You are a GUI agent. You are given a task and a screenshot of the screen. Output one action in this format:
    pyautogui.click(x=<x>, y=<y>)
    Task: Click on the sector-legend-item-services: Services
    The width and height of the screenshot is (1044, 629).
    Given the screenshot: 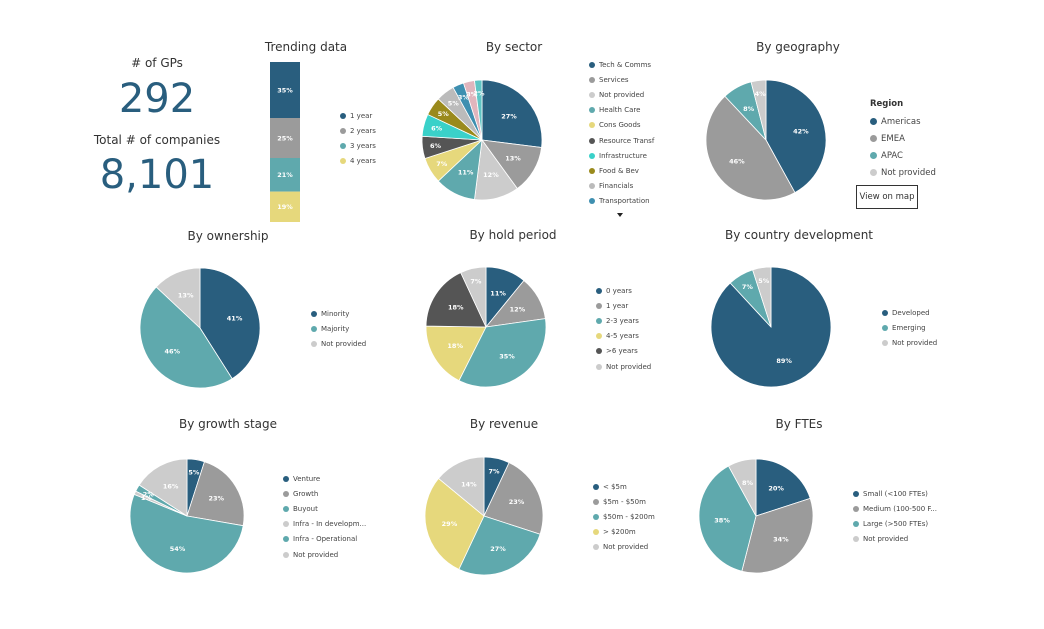 What is the action you would take?
    pyautogui.click(x=621, y=79)
    